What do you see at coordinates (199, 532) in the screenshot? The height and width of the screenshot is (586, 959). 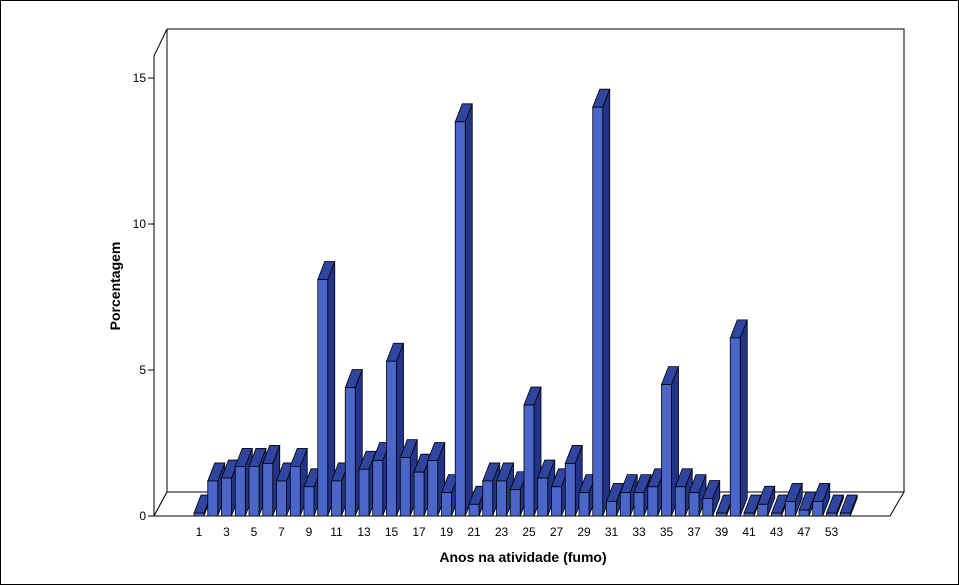 I see `x-tick-label: 1` at bounding box center [199, 532].